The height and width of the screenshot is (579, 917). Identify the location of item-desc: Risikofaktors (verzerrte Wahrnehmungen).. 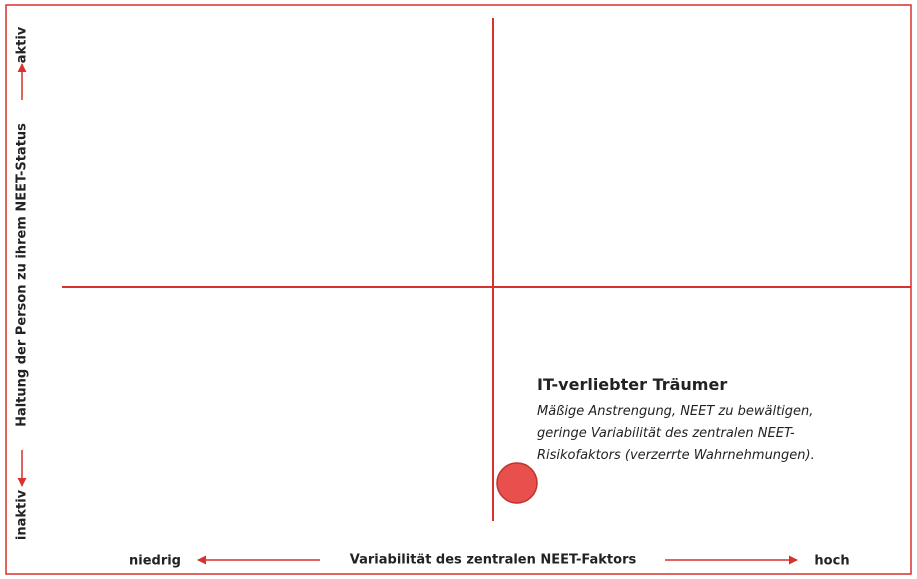
(676, 455).